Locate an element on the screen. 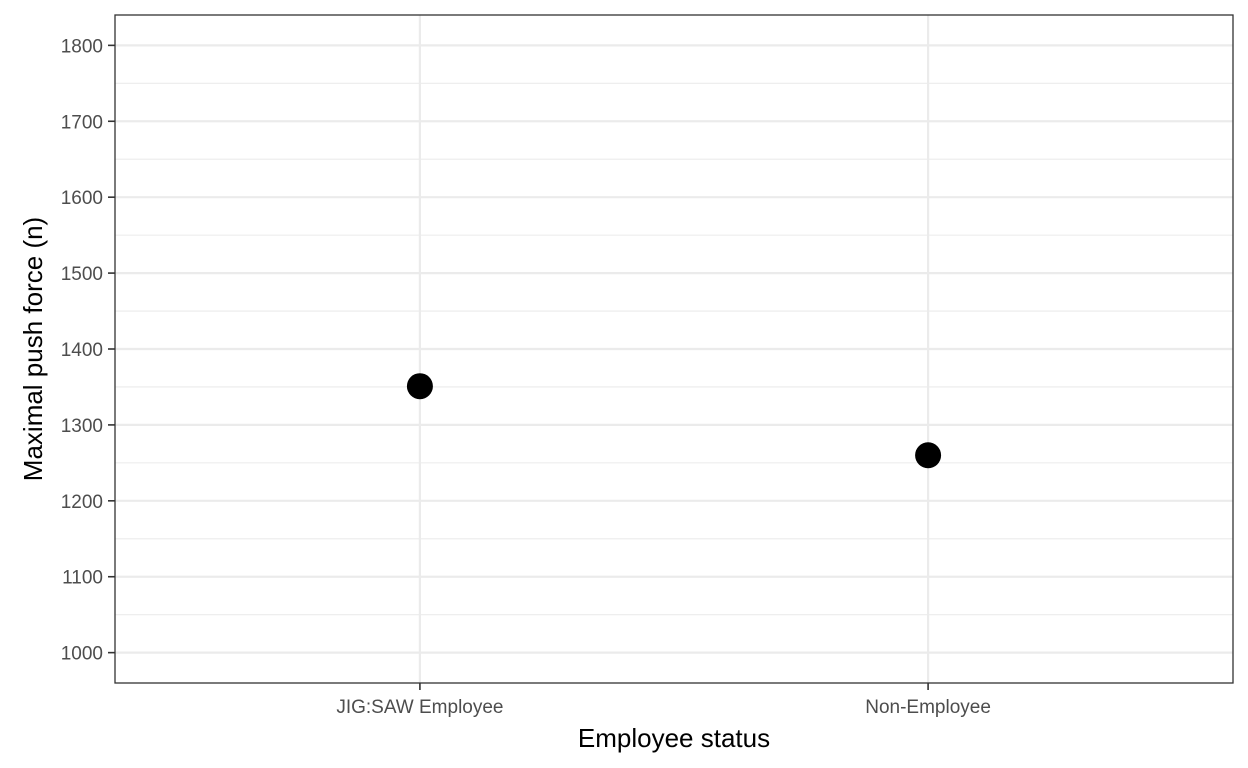  data-points is located at coordinates (674, 421).